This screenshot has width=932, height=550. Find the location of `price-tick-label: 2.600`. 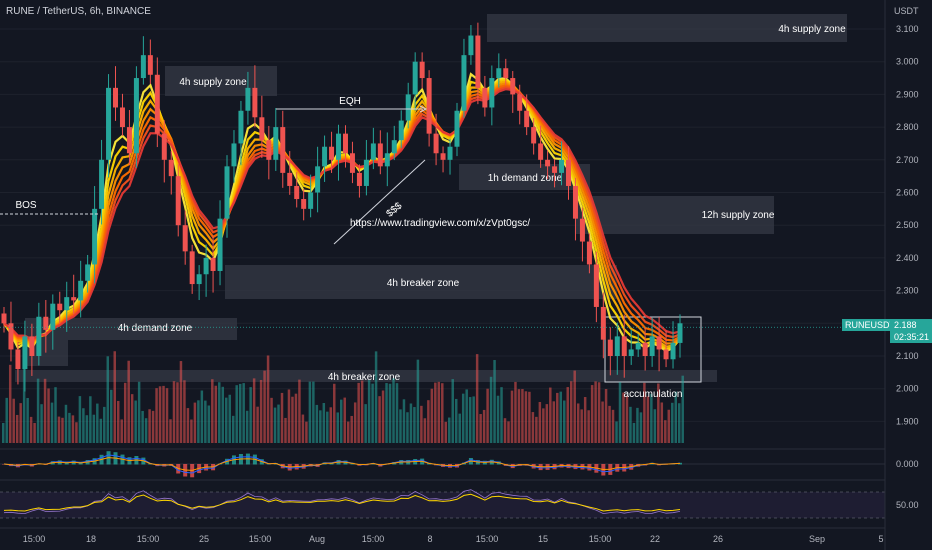

price-tick-label: 2.600 is located at coordinates (907, 193).